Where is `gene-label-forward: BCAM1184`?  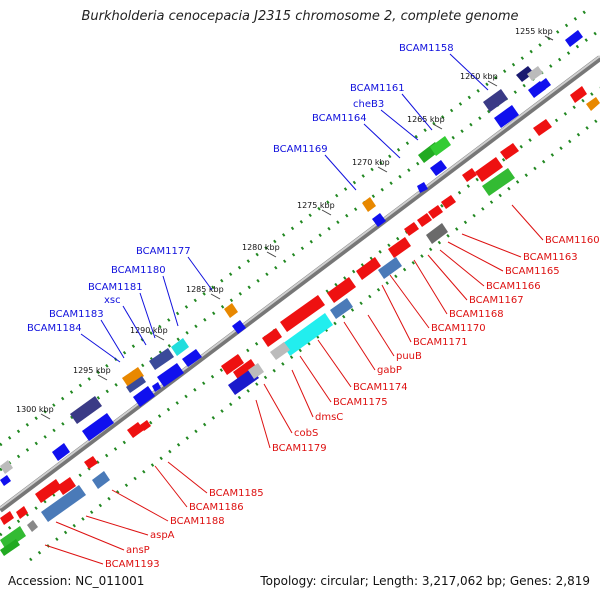
gene-label-forward: BCAM1184 is located at coordinates (54, 328).